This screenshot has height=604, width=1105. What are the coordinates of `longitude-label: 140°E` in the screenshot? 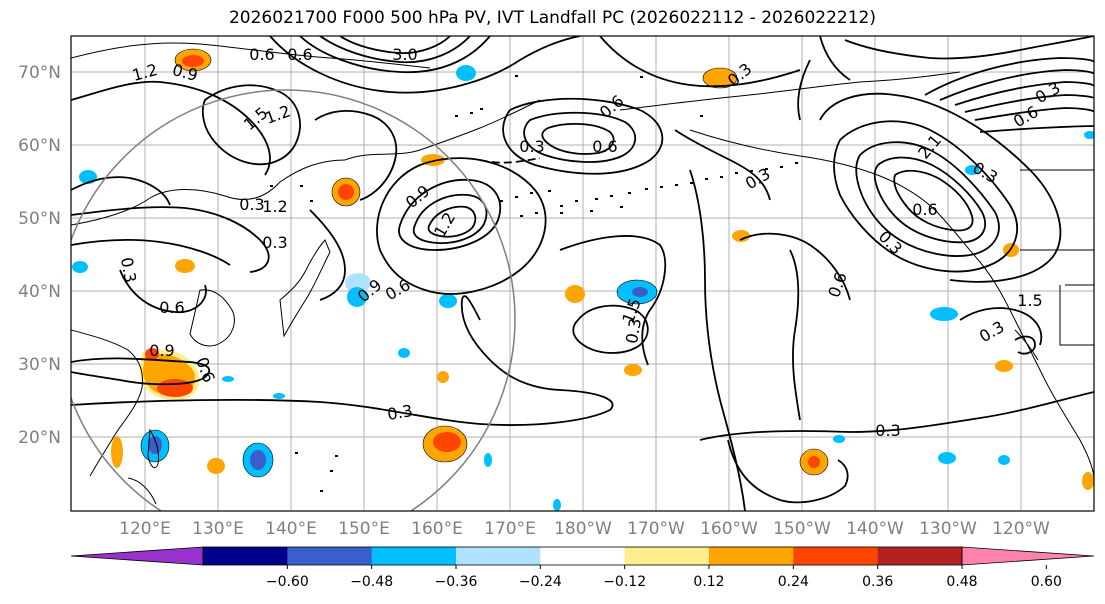 It's located at (291, 529).